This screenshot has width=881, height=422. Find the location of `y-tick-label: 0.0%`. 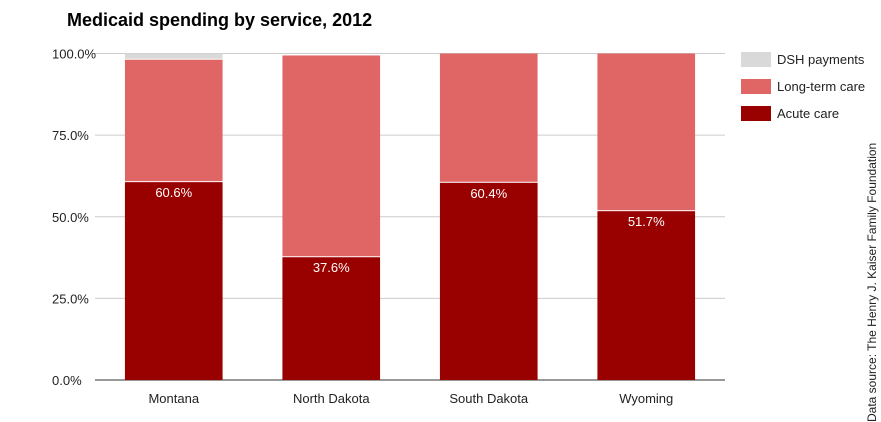

y-tick-label: 0.0% is located at coordinates (67, 380).